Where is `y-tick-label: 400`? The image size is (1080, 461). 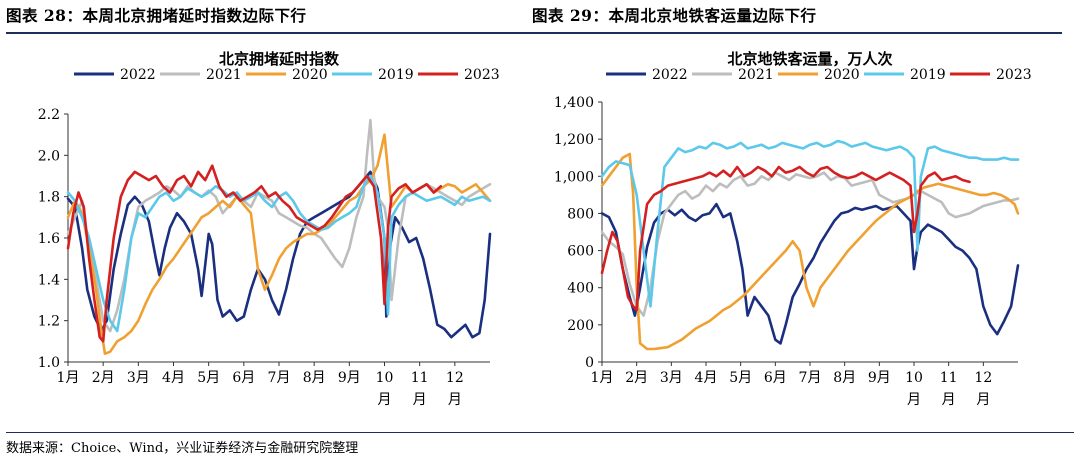 y-tick-label: 400 is located at coordinates (580, 289).